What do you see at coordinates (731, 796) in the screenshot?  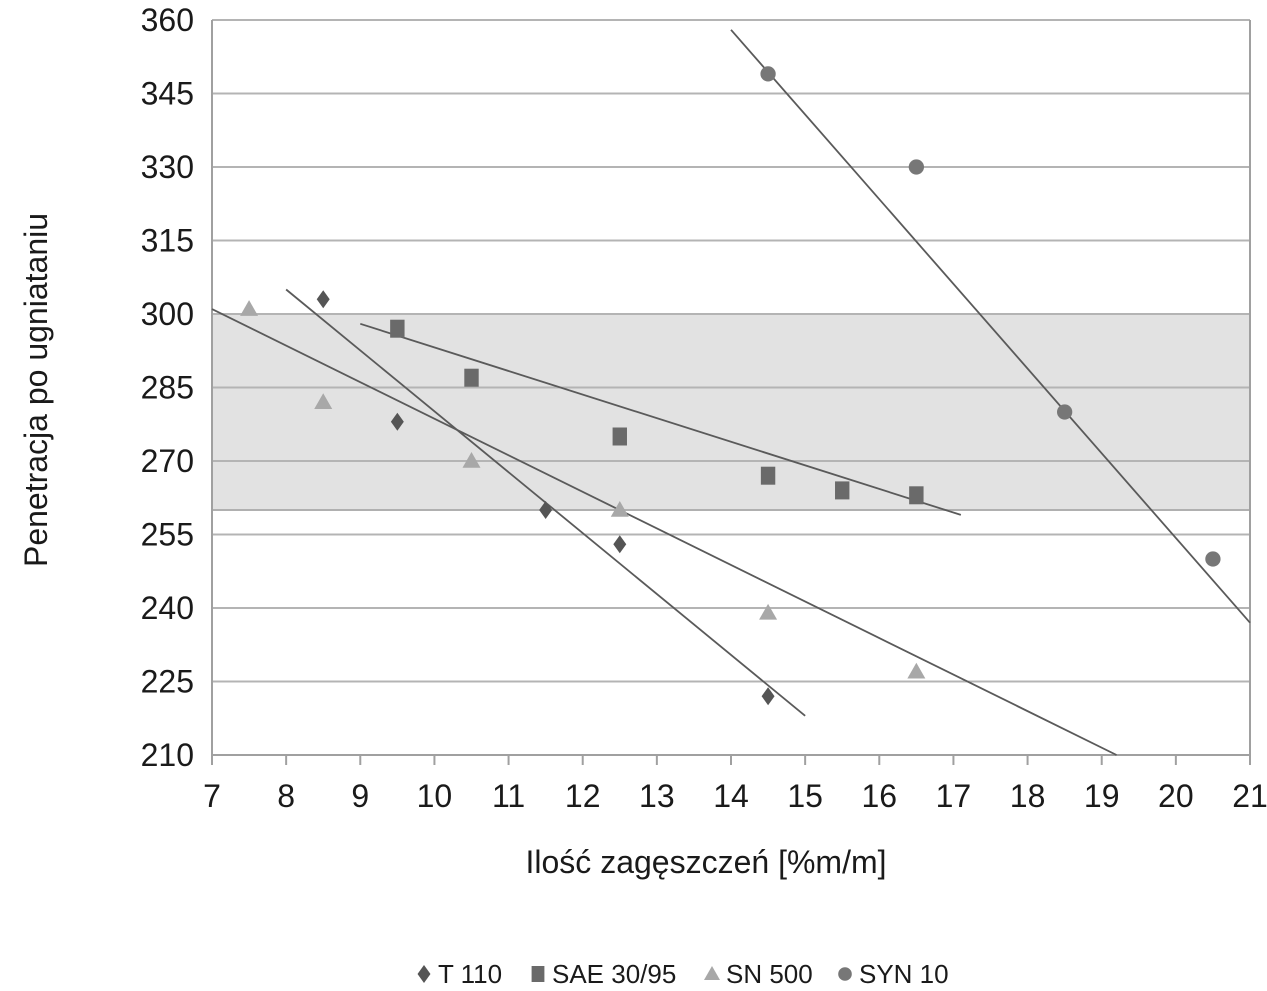 I see `x-tick-label: 14` at bounding box center [731, 796].